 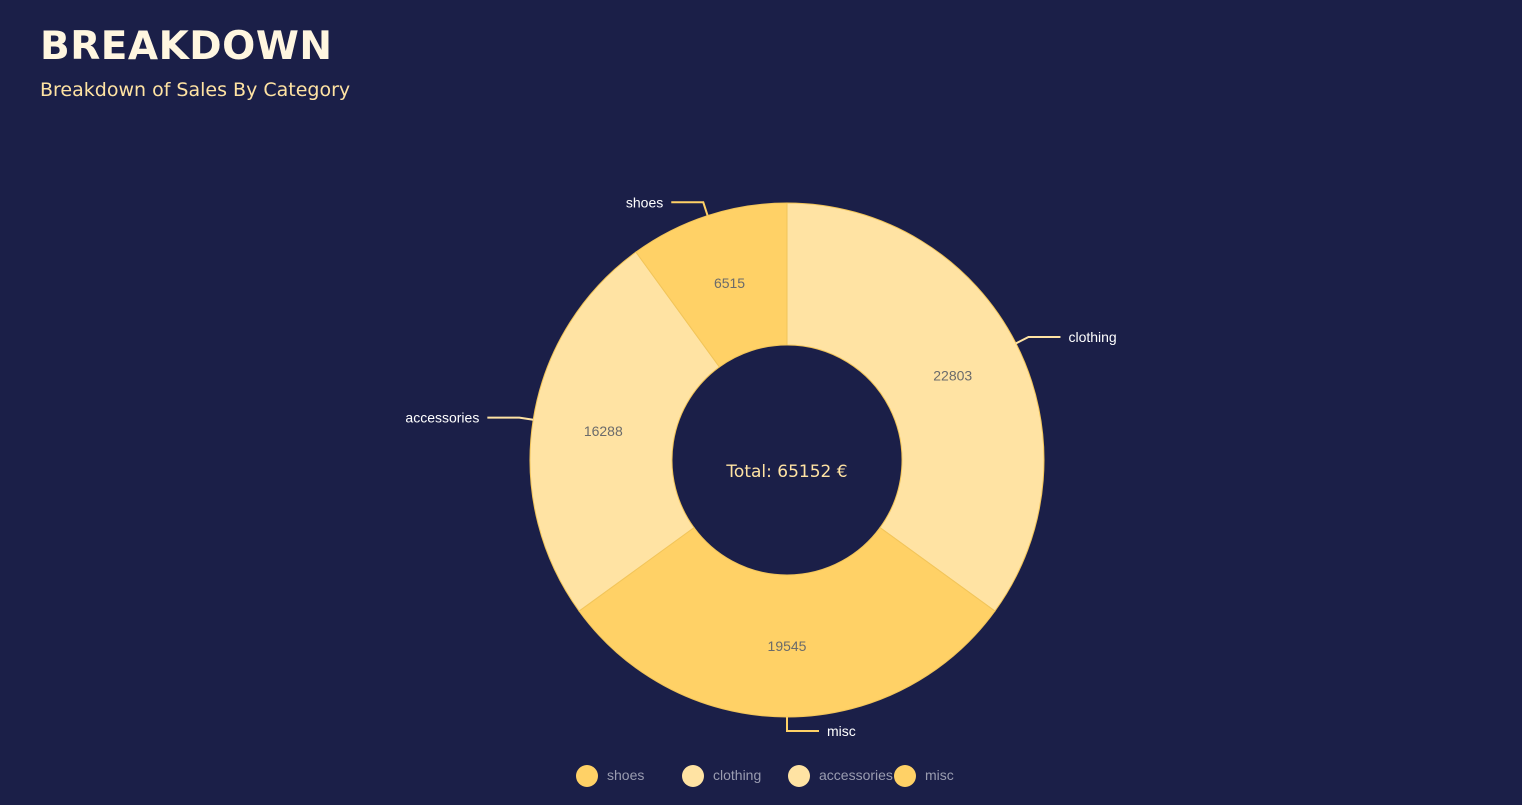 What do you see at coordinates (915, 407) in the screenshot?
I see `slice-clothing` at bounding box center [915, 407].